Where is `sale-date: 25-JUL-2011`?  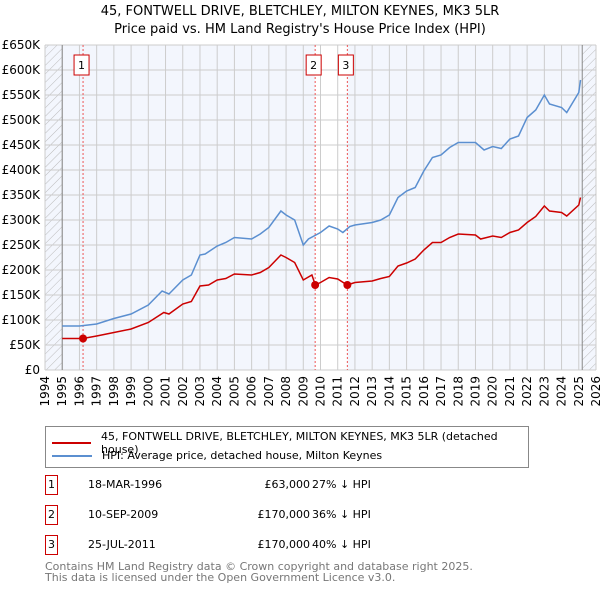 sale-date: 25-JUL-2011 is located at coordinates (122, 544).